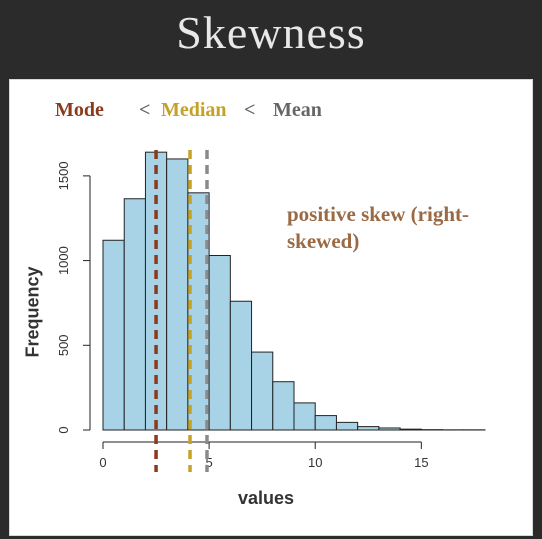 The height and width of the screenshot is (539, 542). I want to click on y-axis-label: Frequency, so click(32, 312).